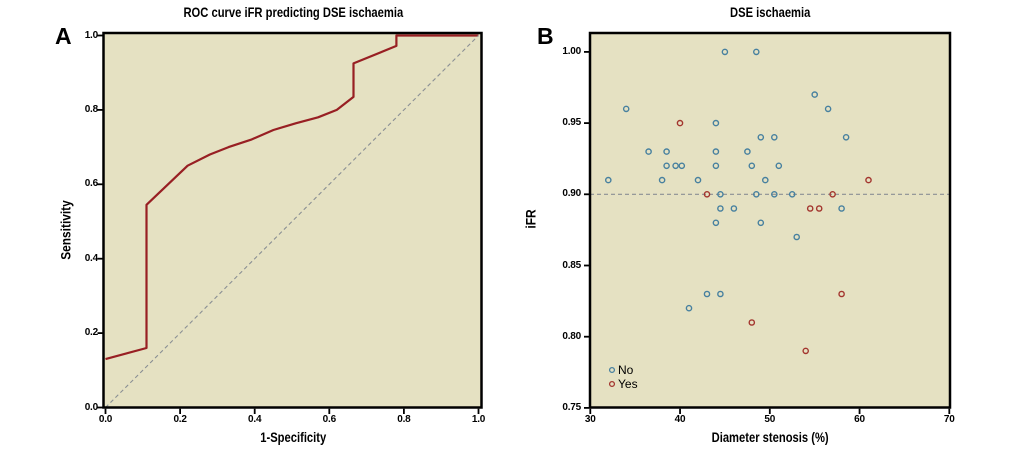  Describe the element at coordinates (255, 419) in the screenshot. I see `panel-a-x-tick-label: 0.4` at that location.